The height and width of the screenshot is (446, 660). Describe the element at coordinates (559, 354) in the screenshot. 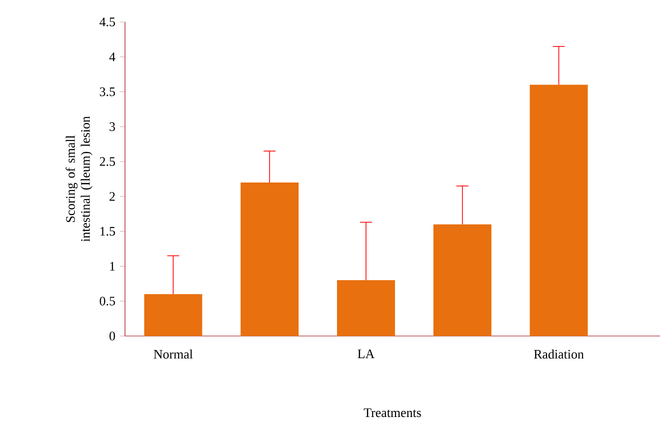

I see `x-tick-label: Radiation` at that location.